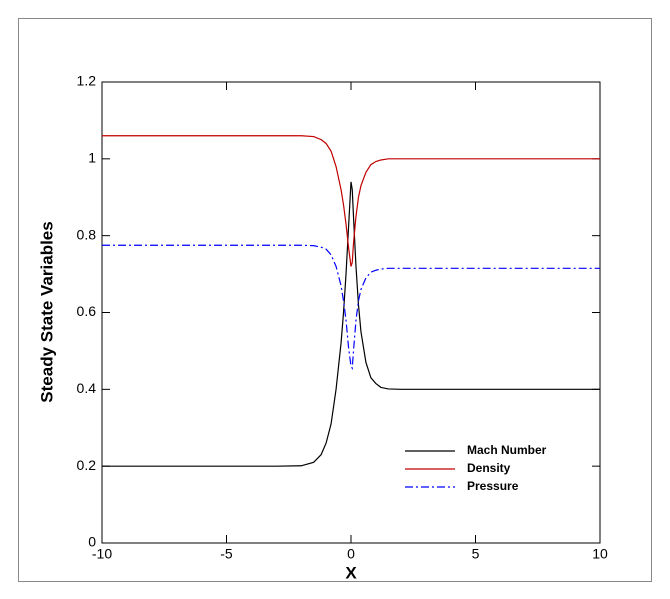 The image size is (670, 599). Describe the element at coordinates (226, 554) in the screenshot. I see `x-tick-label: -5` at that location.